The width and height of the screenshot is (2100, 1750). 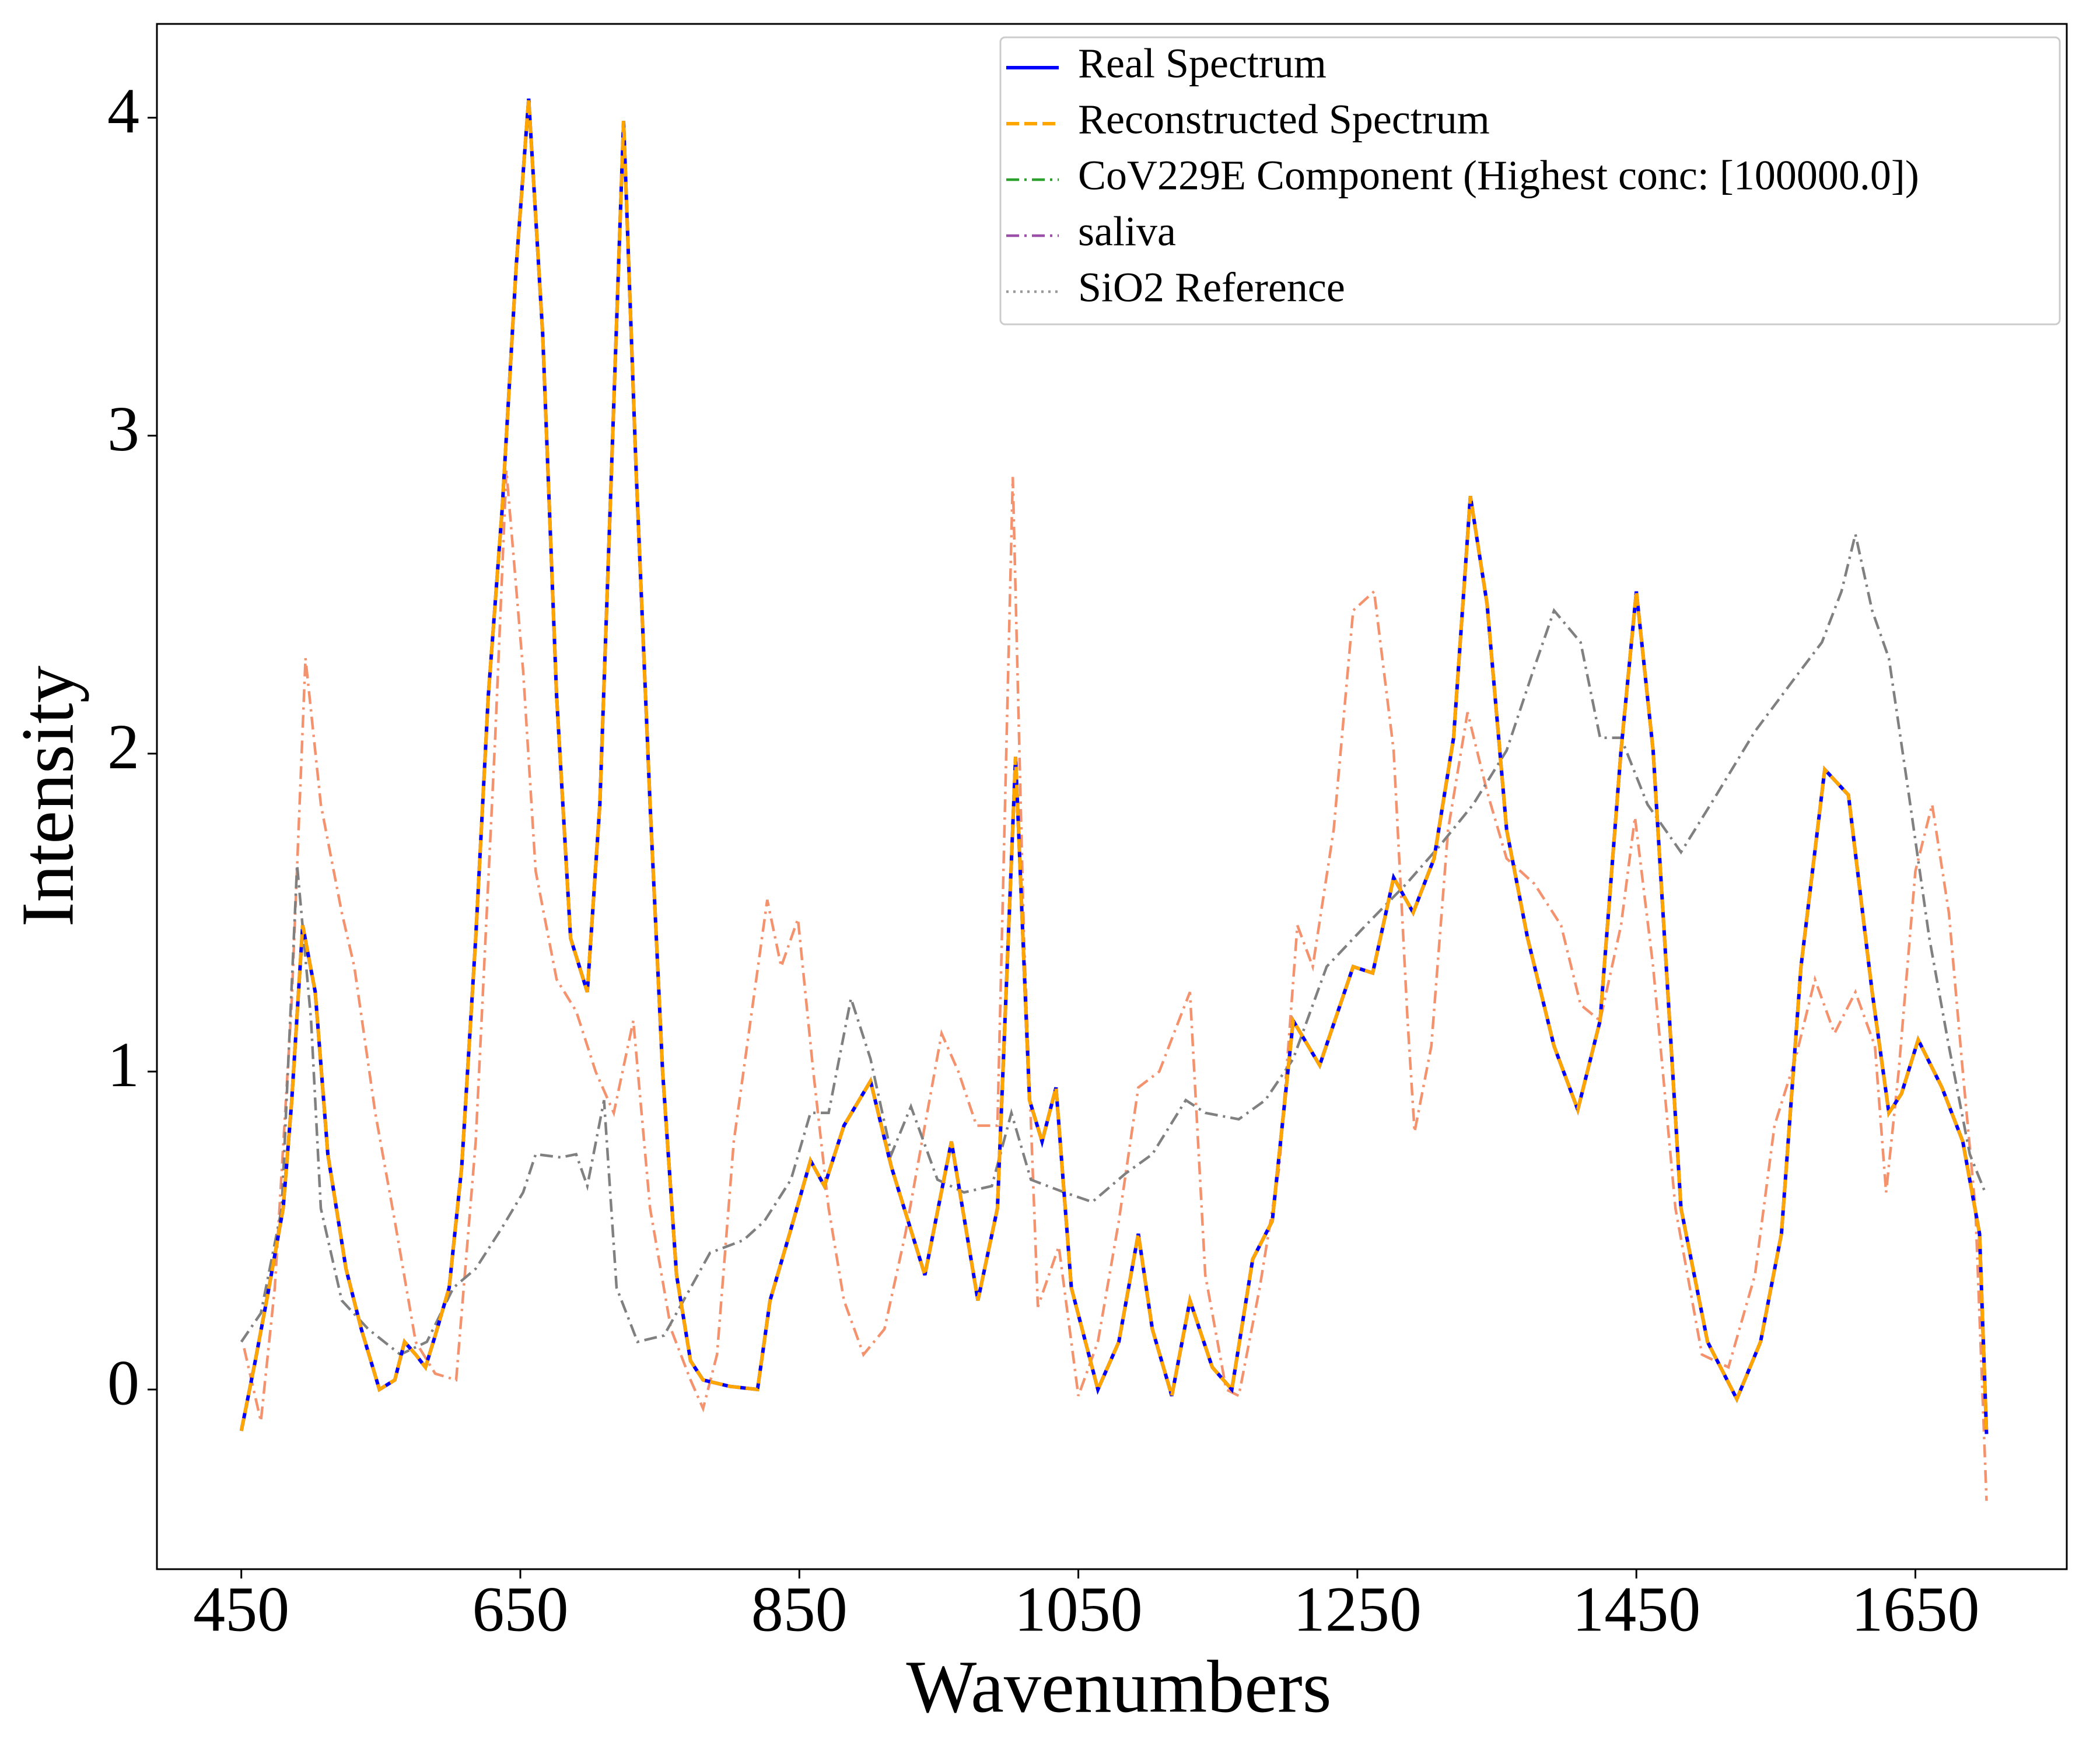 I want to click on y-tick-label: 3, so click(x=123, y=428).